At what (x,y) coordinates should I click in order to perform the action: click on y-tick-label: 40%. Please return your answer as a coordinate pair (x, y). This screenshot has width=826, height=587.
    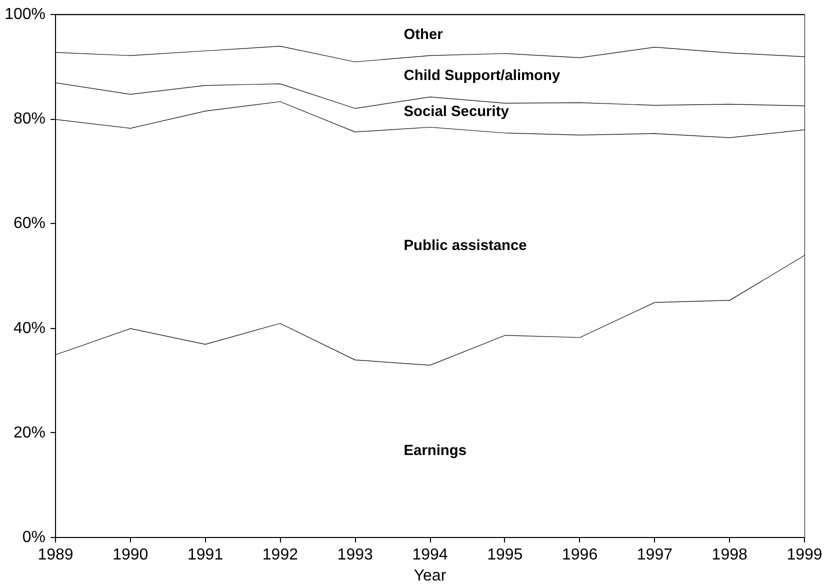
    Looking at the image, I should click on (29, 328).